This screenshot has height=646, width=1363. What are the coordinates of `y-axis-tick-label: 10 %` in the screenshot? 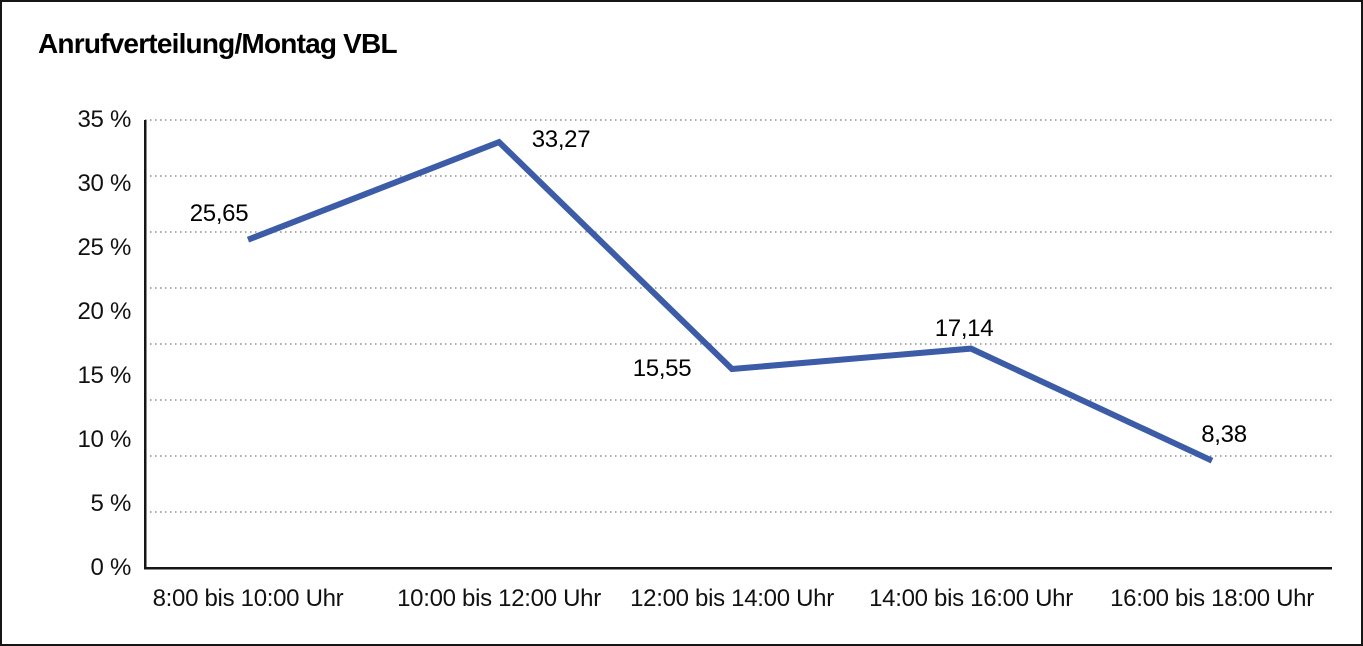 It's located at (104, 439).